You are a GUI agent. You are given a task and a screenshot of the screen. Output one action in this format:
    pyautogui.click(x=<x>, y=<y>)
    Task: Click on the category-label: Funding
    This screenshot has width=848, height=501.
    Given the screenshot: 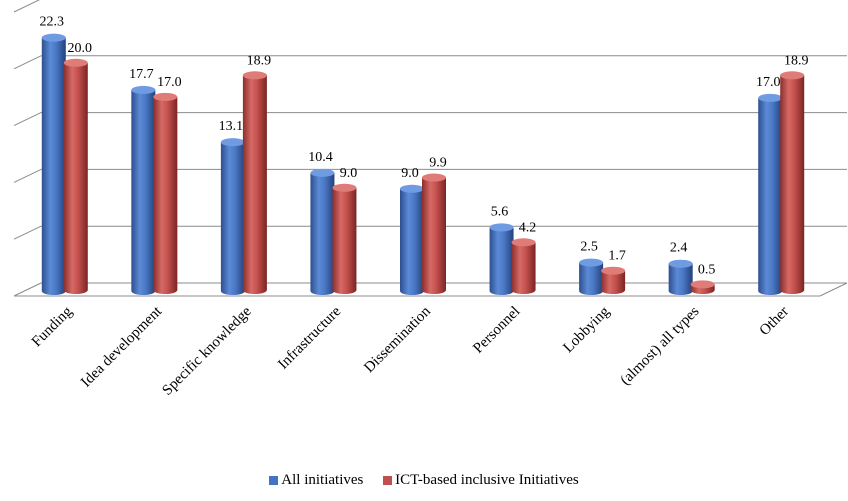 What is the action you would take?
    pyautogui.click(x=52, y=326)
    